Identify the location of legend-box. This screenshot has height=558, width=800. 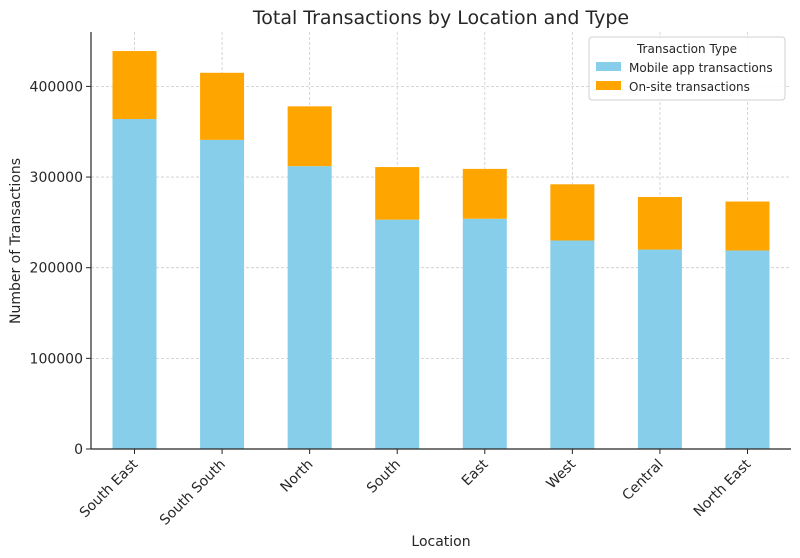
(687, 68).